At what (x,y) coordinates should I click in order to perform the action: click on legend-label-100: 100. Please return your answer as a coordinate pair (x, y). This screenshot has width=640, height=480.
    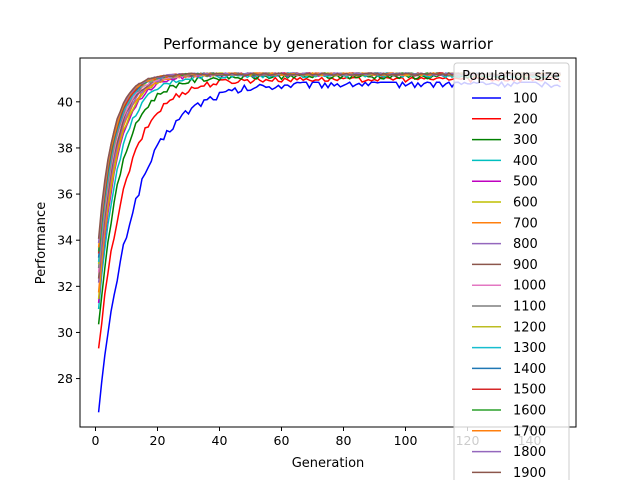
    Looking at the image, I should click on (525, 99).